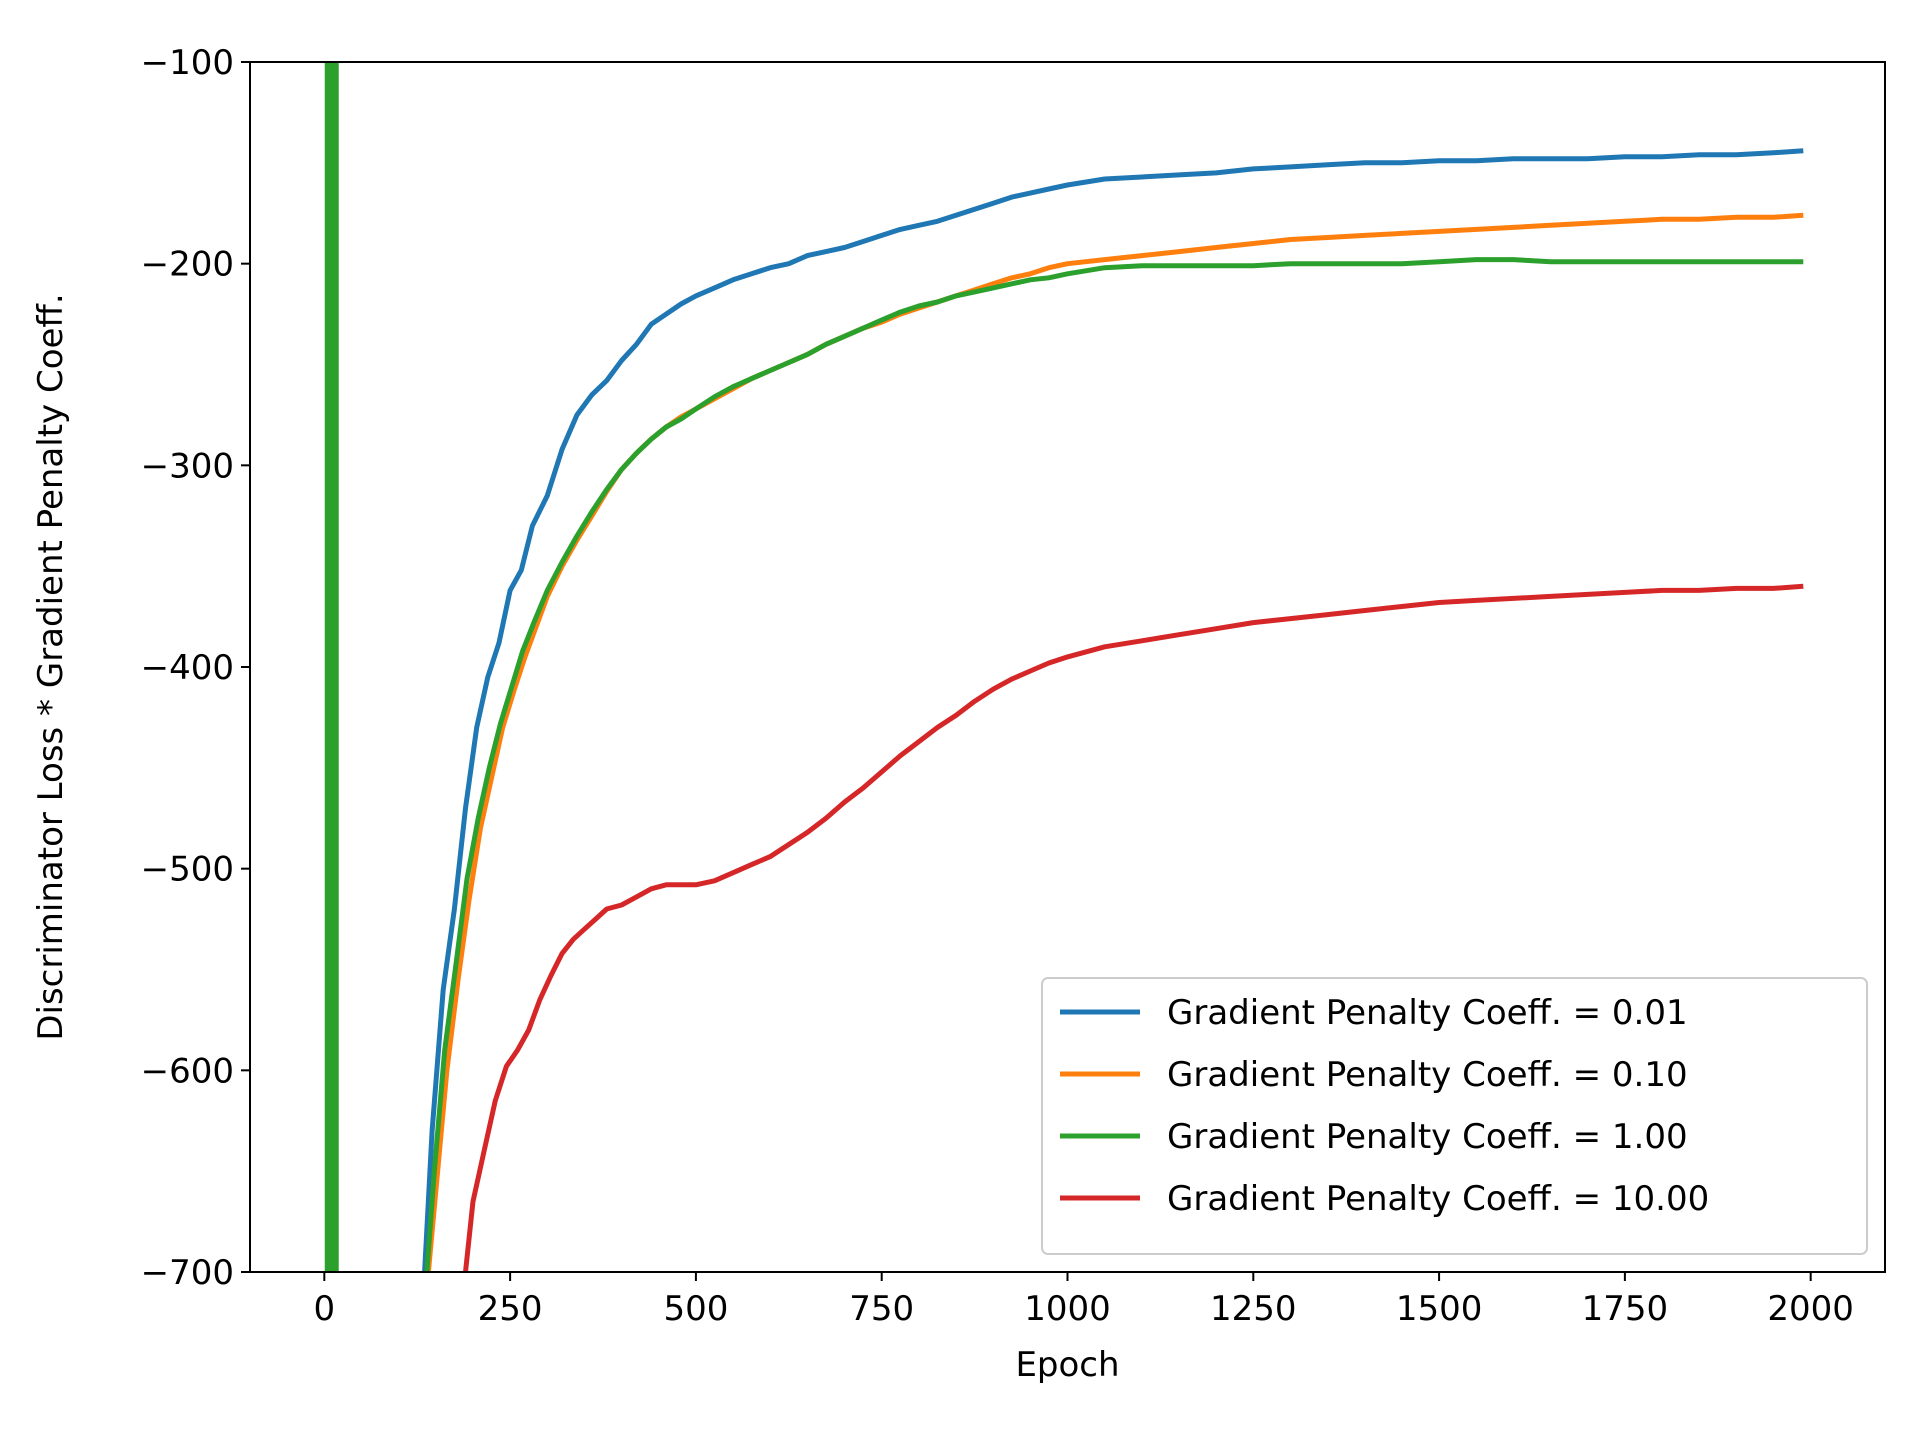 This screenshot has height=1440, width=1920. I want to click on y-tick-label: −500, so click(187, 870).